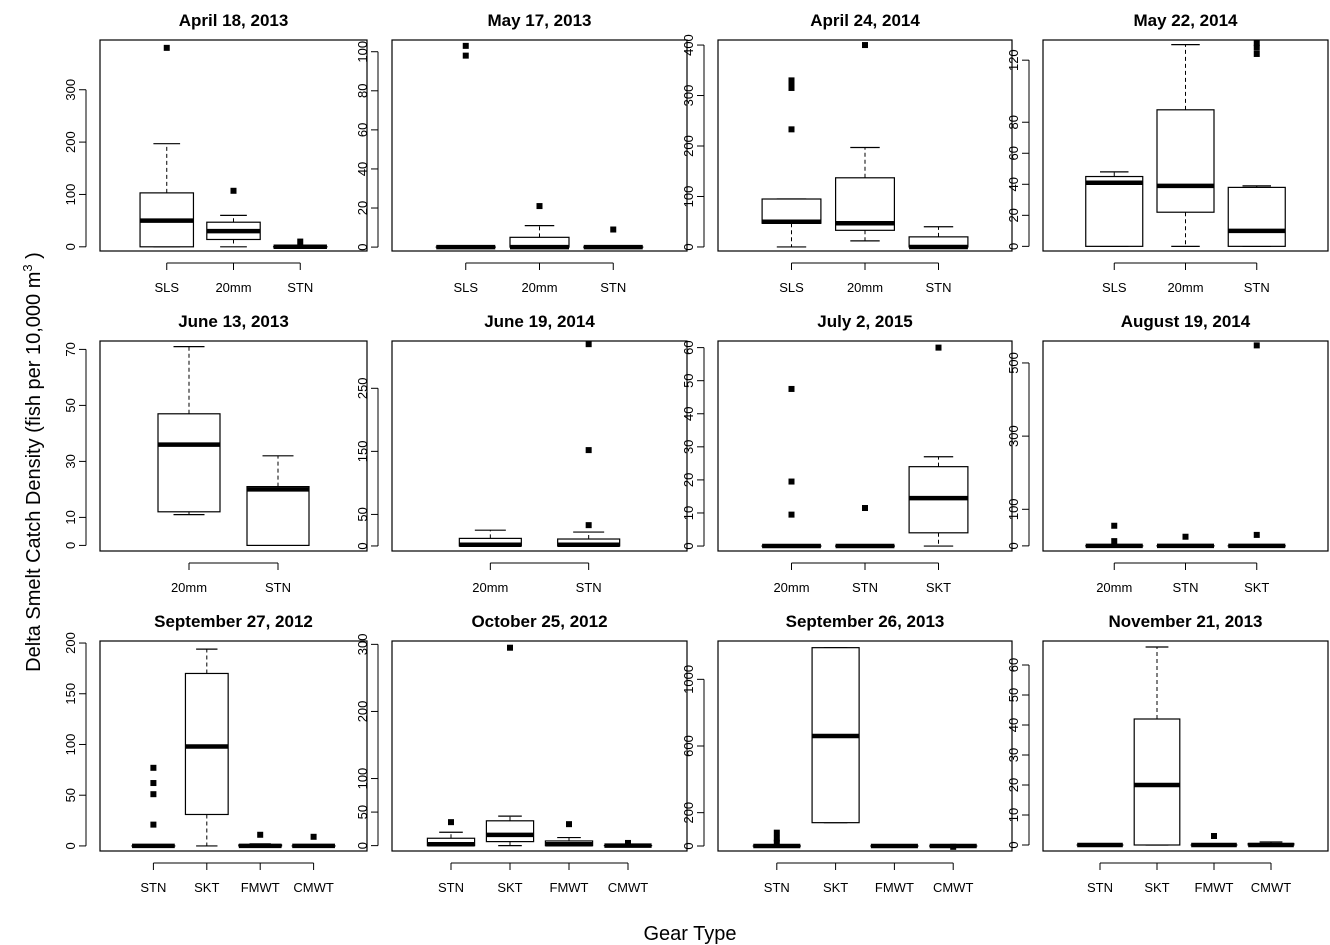 The image size is (1330, 945). Describe the element at coordinates (1167, 453) in the screenshot. I see `panel-8: August 19, 2014 0 100 300 500 20mm STN SKT` at that location.